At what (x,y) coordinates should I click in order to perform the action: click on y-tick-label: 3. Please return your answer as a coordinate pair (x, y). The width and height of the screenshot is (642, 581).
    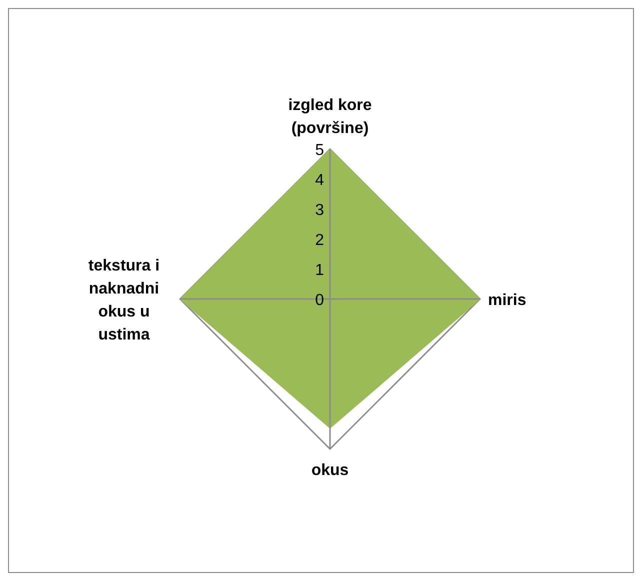
    Looking at the image, I should click on (319, 210).